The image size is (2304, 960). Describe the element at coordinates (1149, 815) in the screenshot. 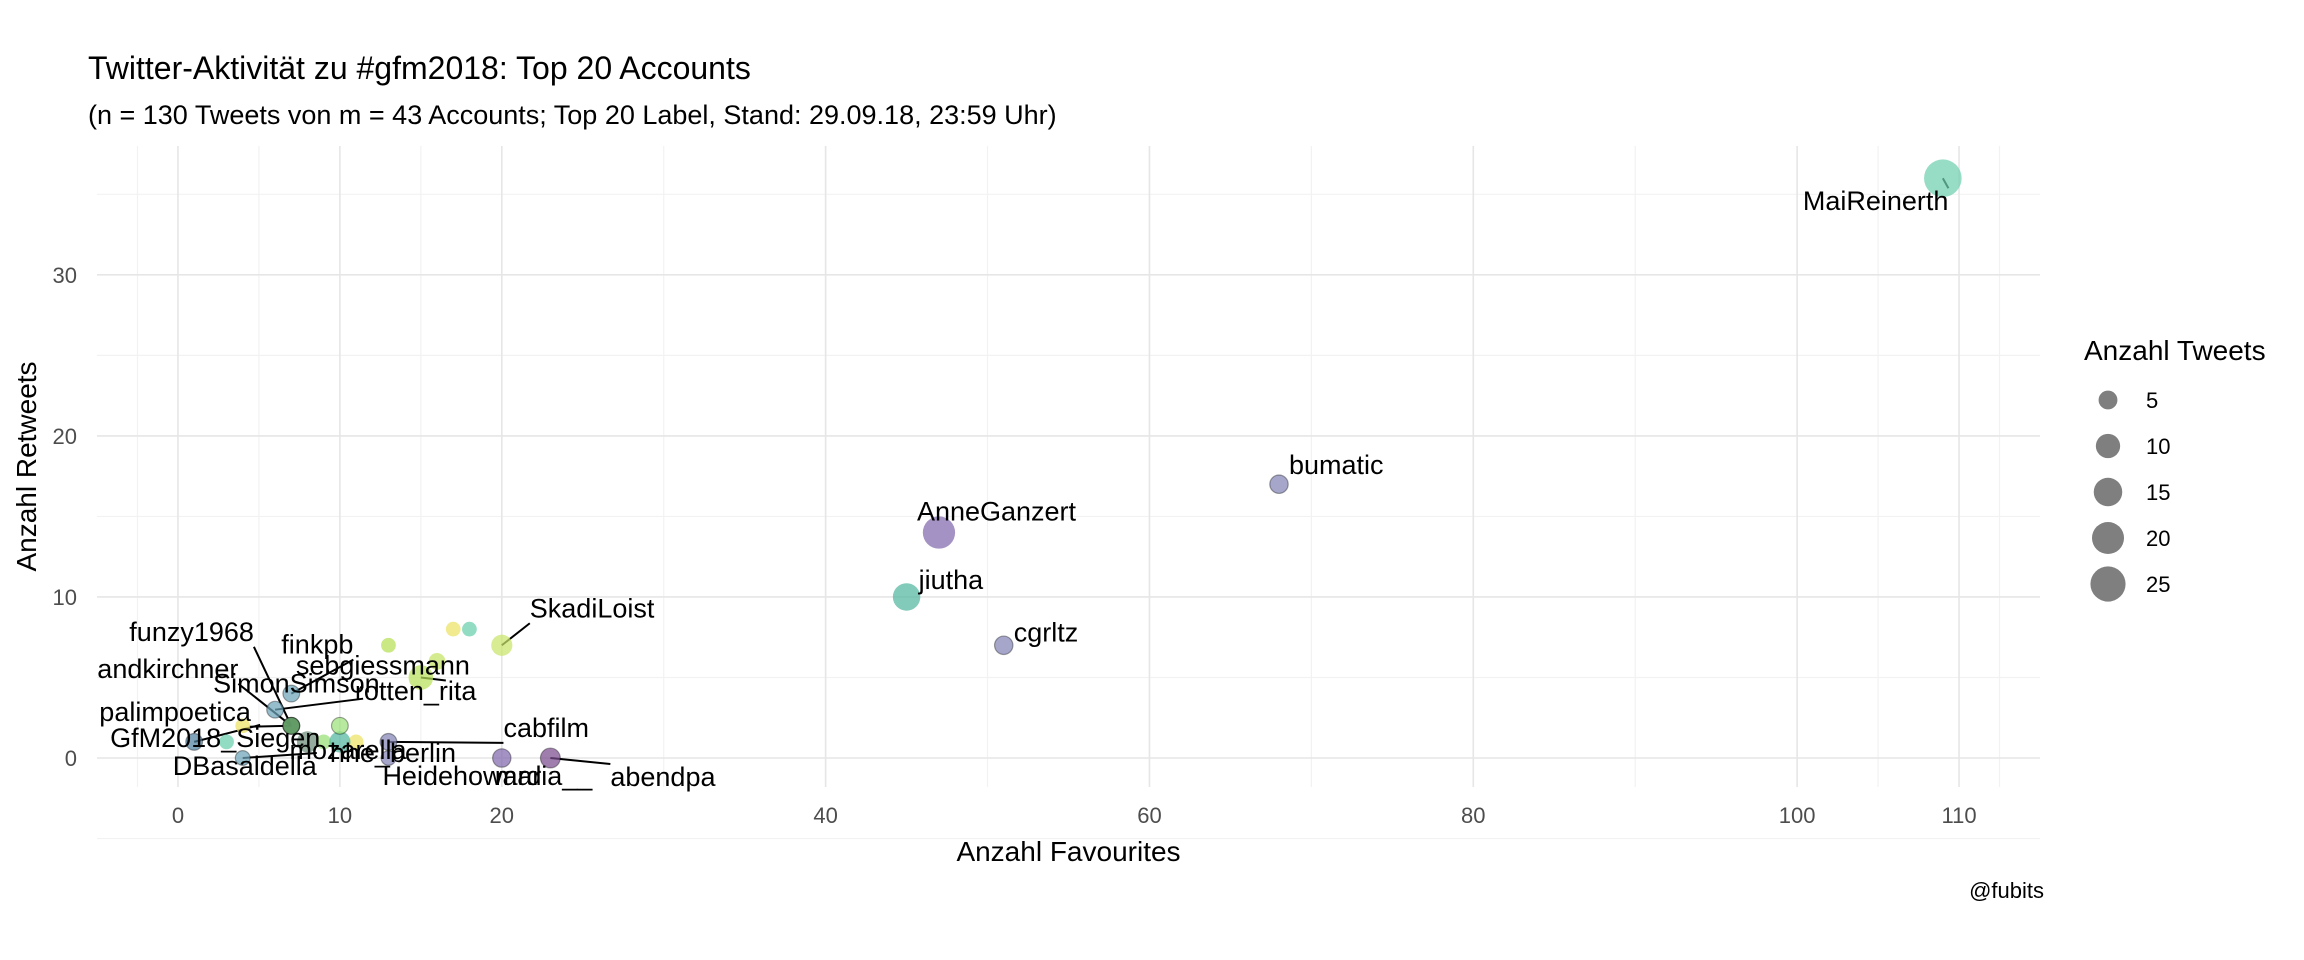

I see `x-tick-label: 60` at that location.